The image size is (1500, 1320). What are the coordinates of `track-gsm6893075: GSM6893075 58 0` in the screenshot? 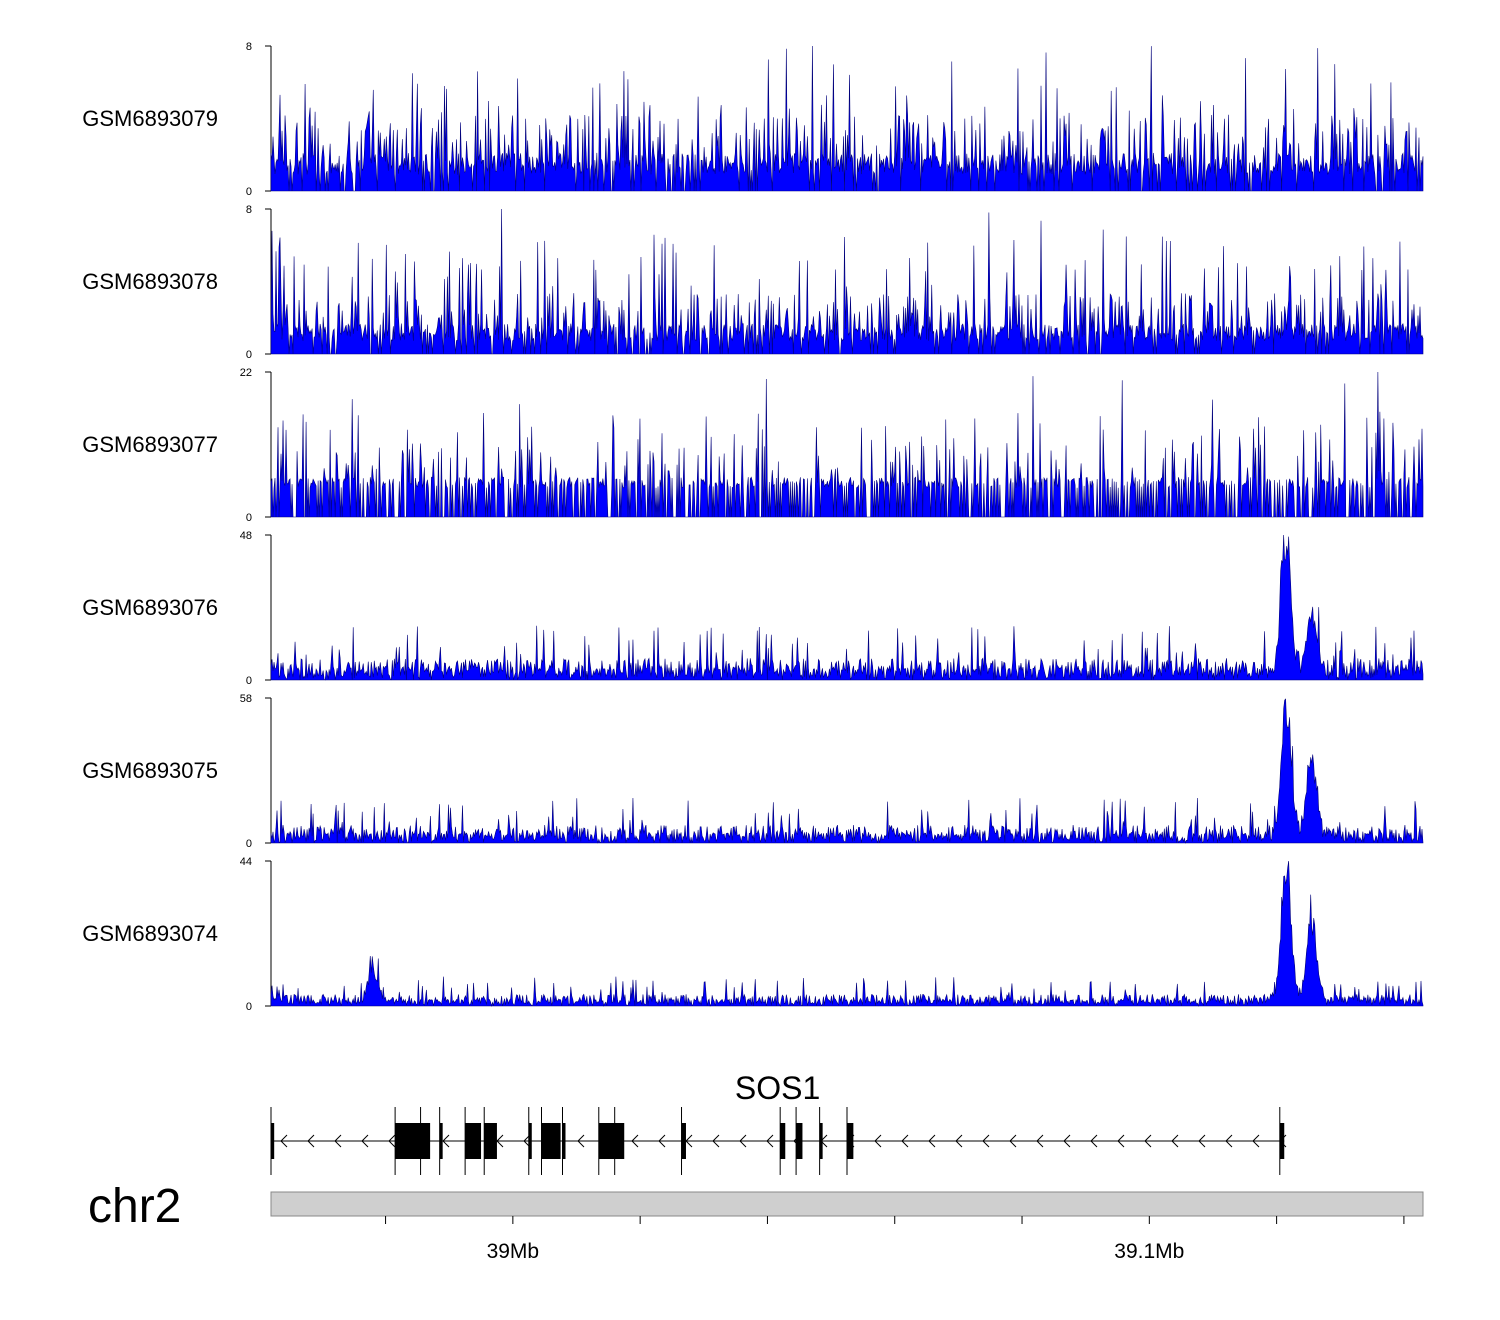 It's located at (753, 771).